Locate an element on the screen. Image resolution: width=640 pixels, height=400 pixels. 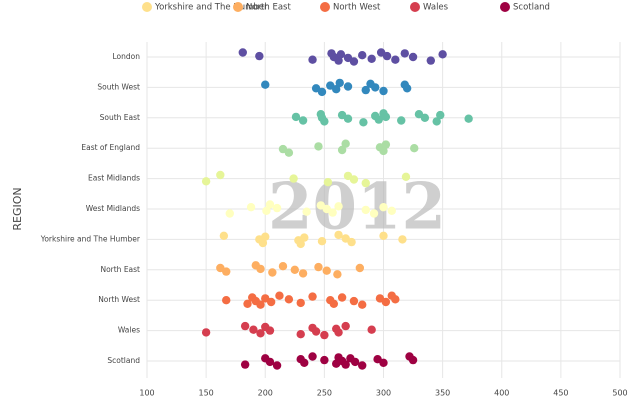
legend-label: Wales is located at coordinates (436, 8).